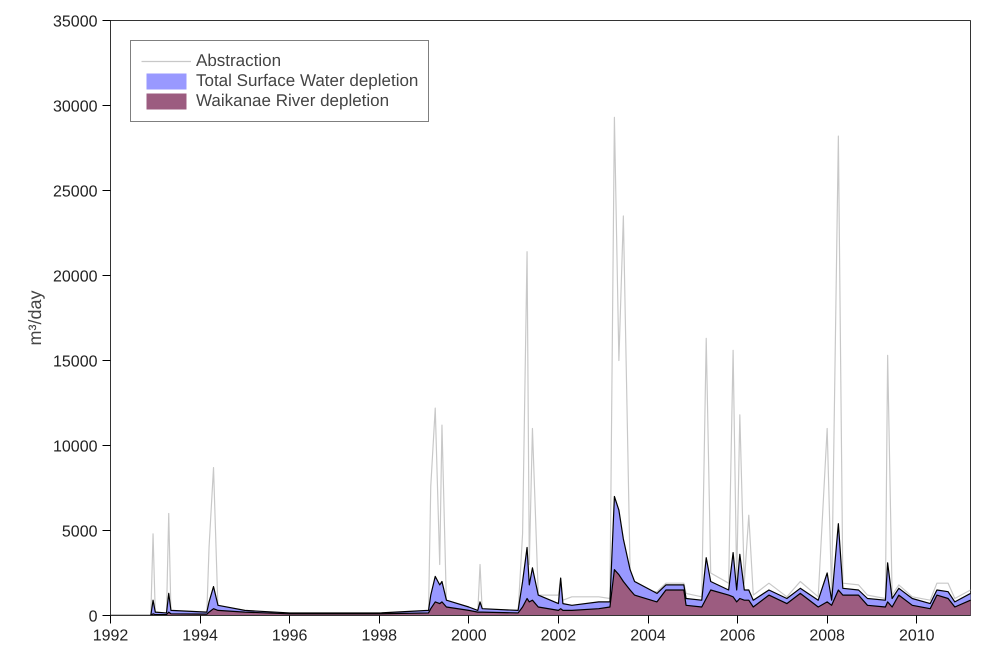  What do you see at coordinates (75, 22) in the screenshot?
I see `y-tick-label: 35000` at bounding box center [75, 22].